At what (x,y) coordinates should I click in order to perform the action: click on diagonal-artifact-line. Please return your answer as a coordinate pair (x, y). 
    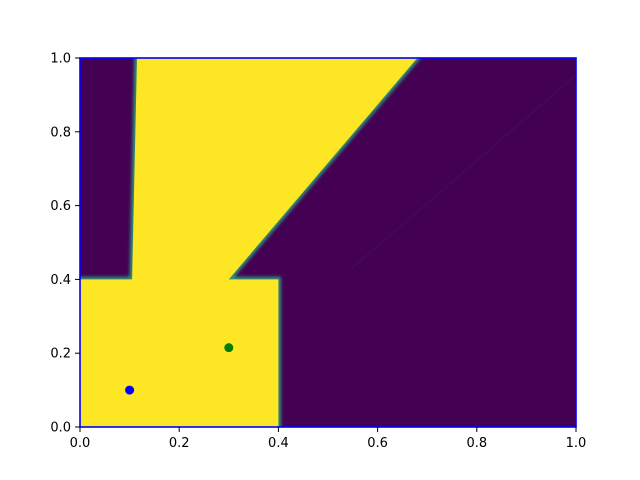
    Looking at the image, I should click on (462, 172).